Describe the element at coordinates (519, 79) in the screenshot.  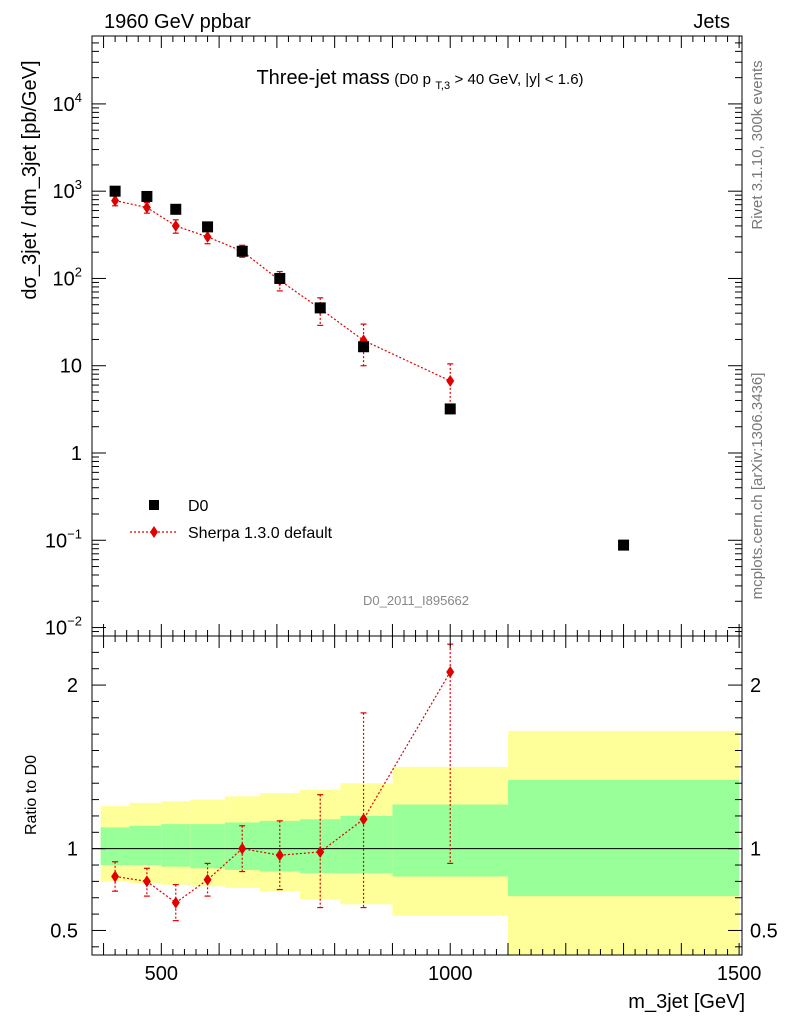
I see `plot-title-extra-post: > 40 GeV, |y| < 1.6)` at that location.